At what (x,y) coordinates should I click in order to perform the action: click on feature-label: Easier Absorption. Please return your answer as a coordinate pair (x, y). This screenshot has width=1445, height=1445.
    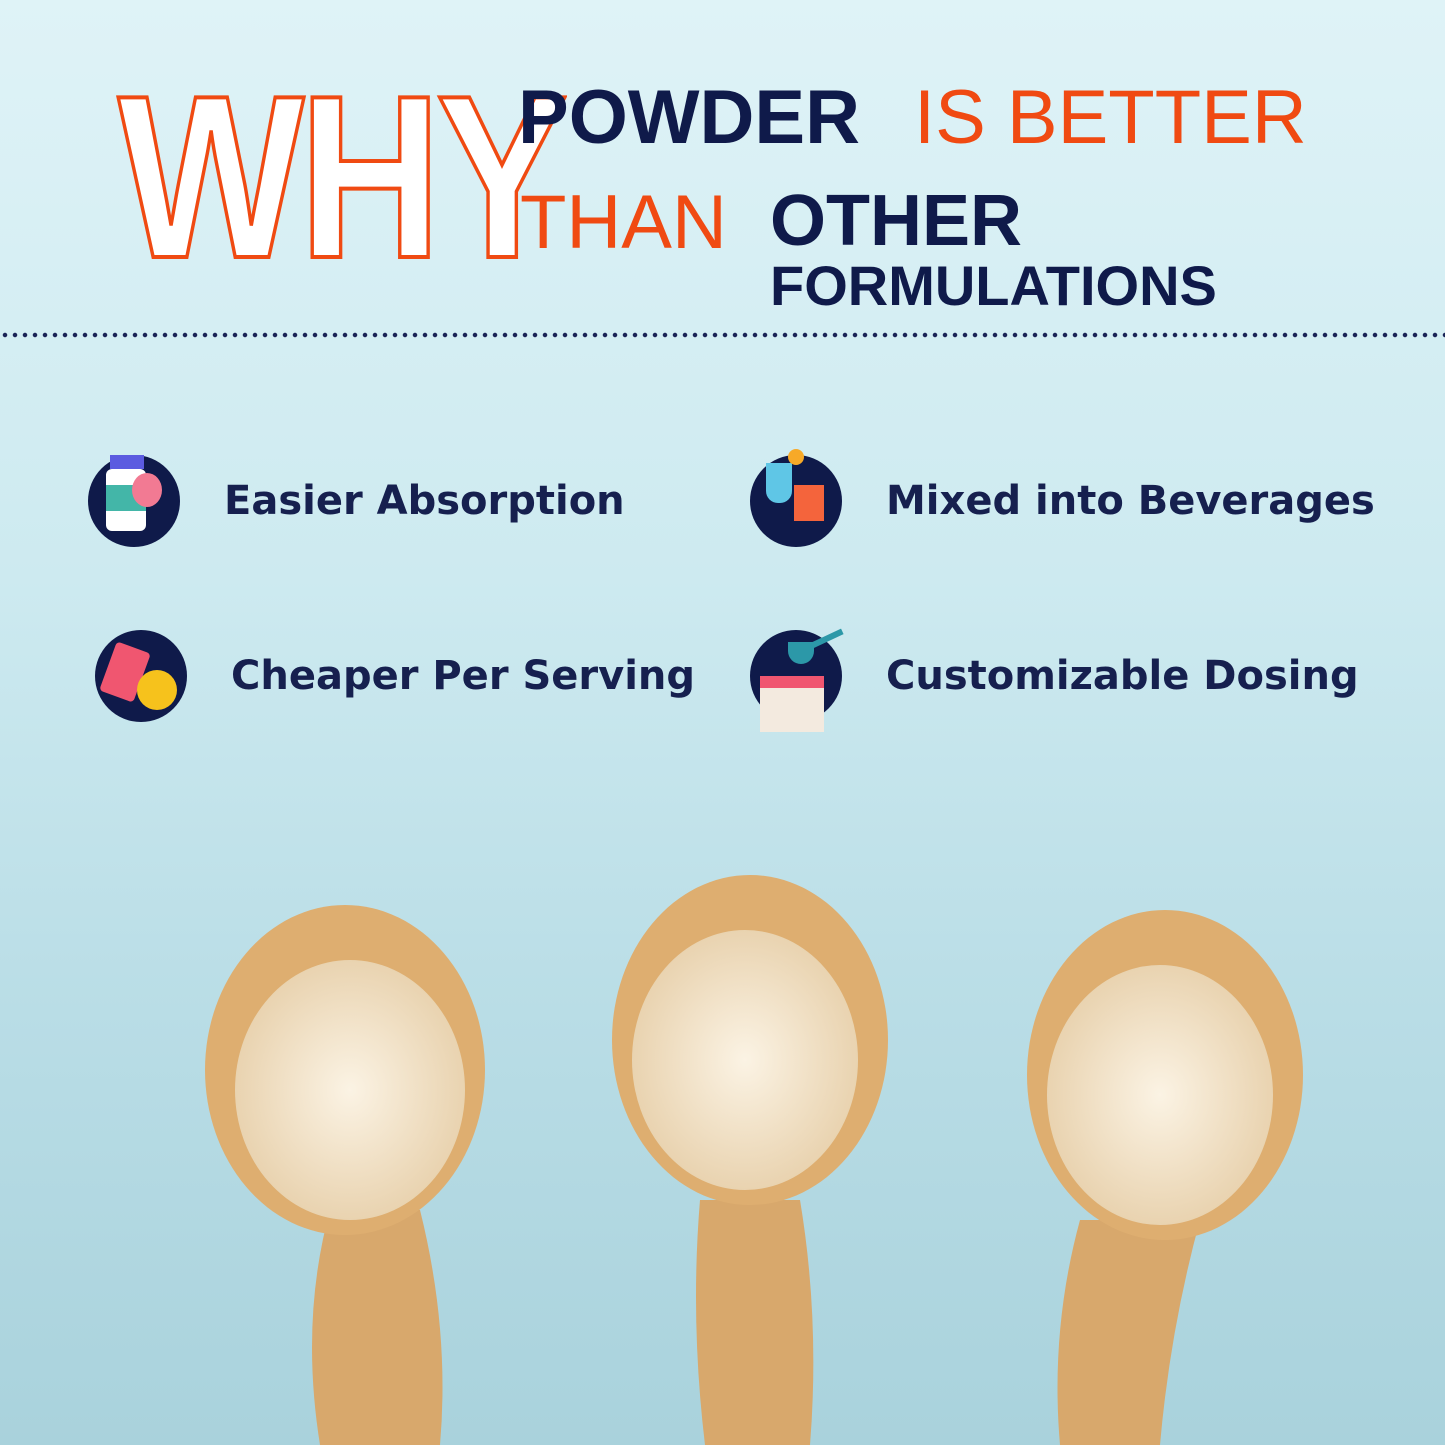
    Looking at the image, I should click on (424, 501).